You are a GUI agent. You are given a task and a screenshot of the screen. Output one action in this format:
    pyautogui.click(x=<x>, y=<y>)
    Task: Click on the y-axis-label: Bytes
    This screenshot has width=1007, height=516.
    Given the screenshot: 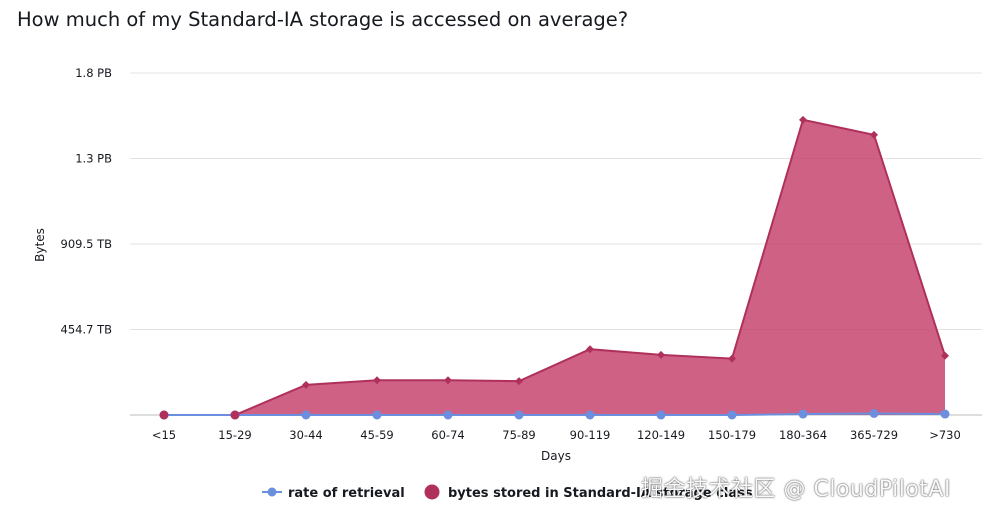 What is the action you would take?
    pyautogui.click(x=40, y=245)
    